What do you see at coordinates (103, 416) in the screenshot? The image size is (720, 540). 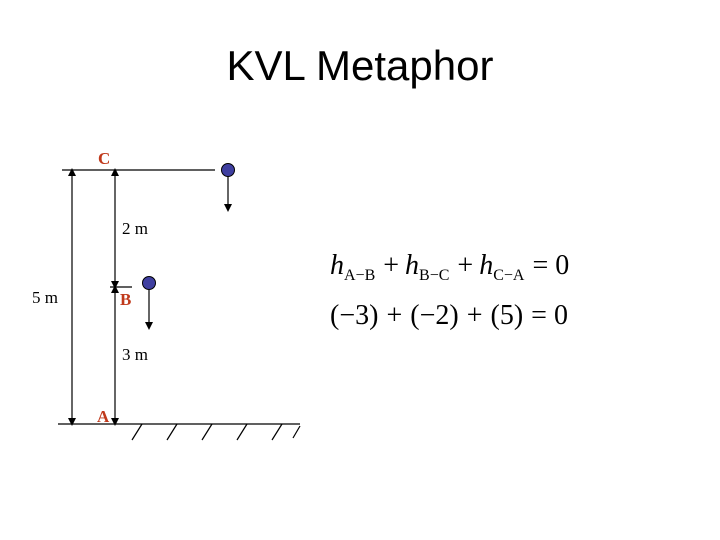 I see `point-a-label: A` at bounding box center [103, 416].